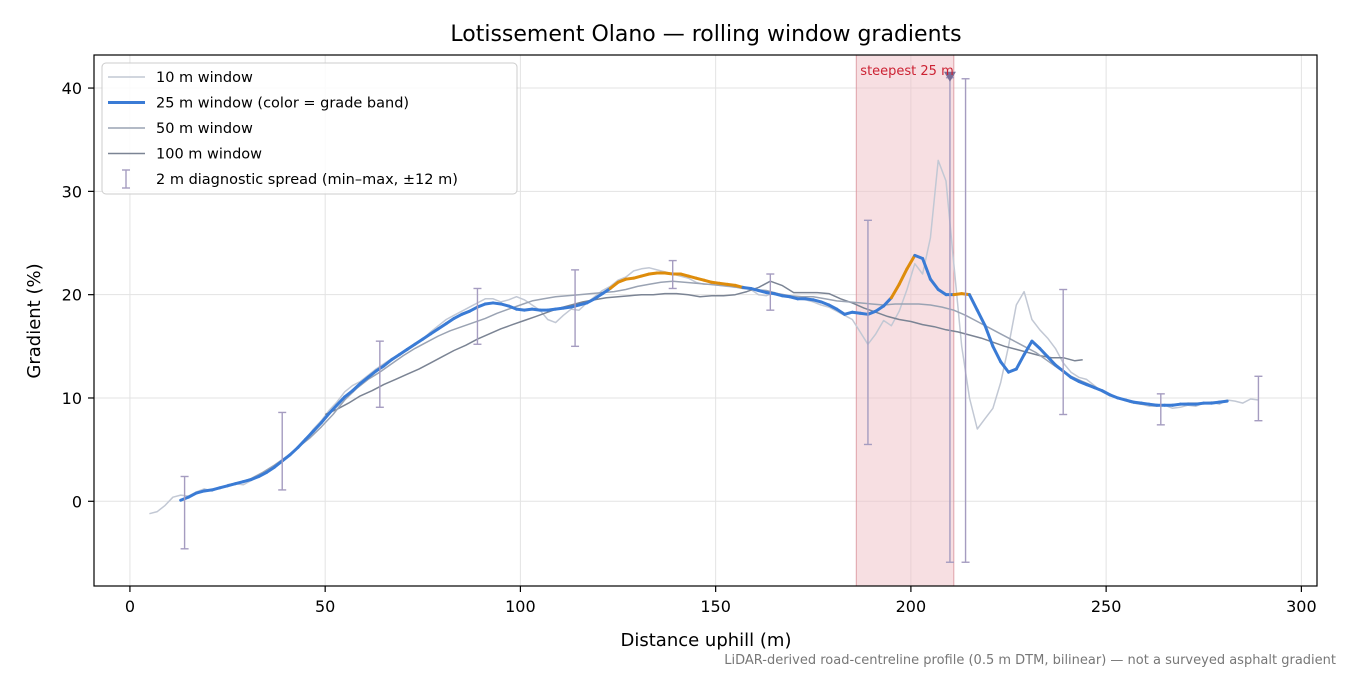 The height and width of the screenshot is (675, 1350). I want to click on legend-box, so click(309, 128).